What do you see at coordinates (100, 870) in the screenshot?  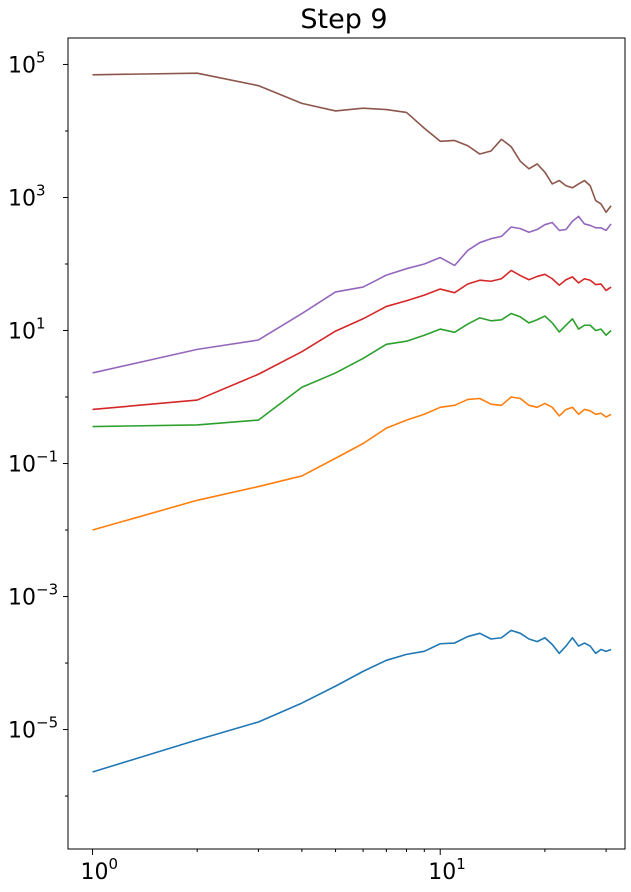 I see `x-tick-label: 10⁰` at bounding box center [100, 870].